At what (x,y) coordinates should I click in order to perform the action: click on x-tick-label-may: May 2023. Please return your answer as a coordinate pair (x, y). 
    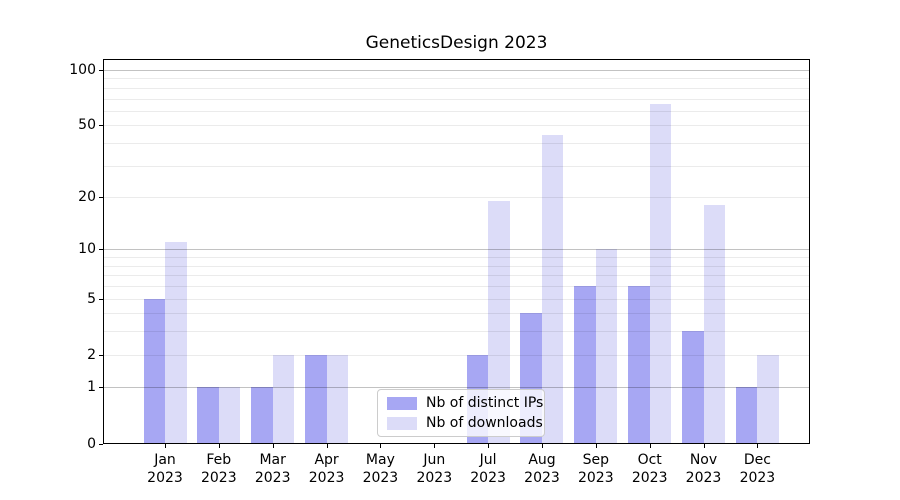
    Looking at the image, I should click on (380, 469).